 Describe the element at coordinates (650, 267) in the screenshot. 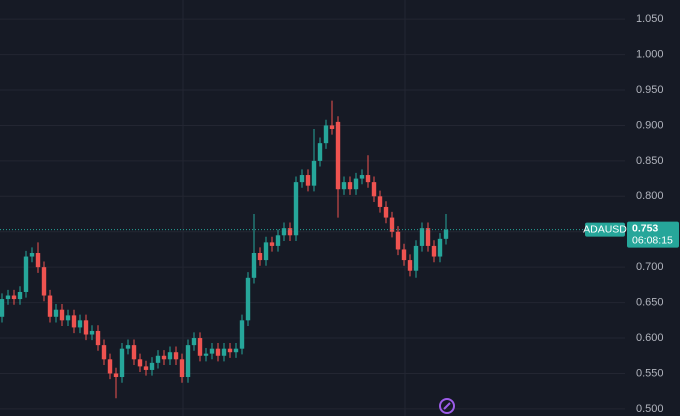

I see `y-tick-label: 0.700` at that location.